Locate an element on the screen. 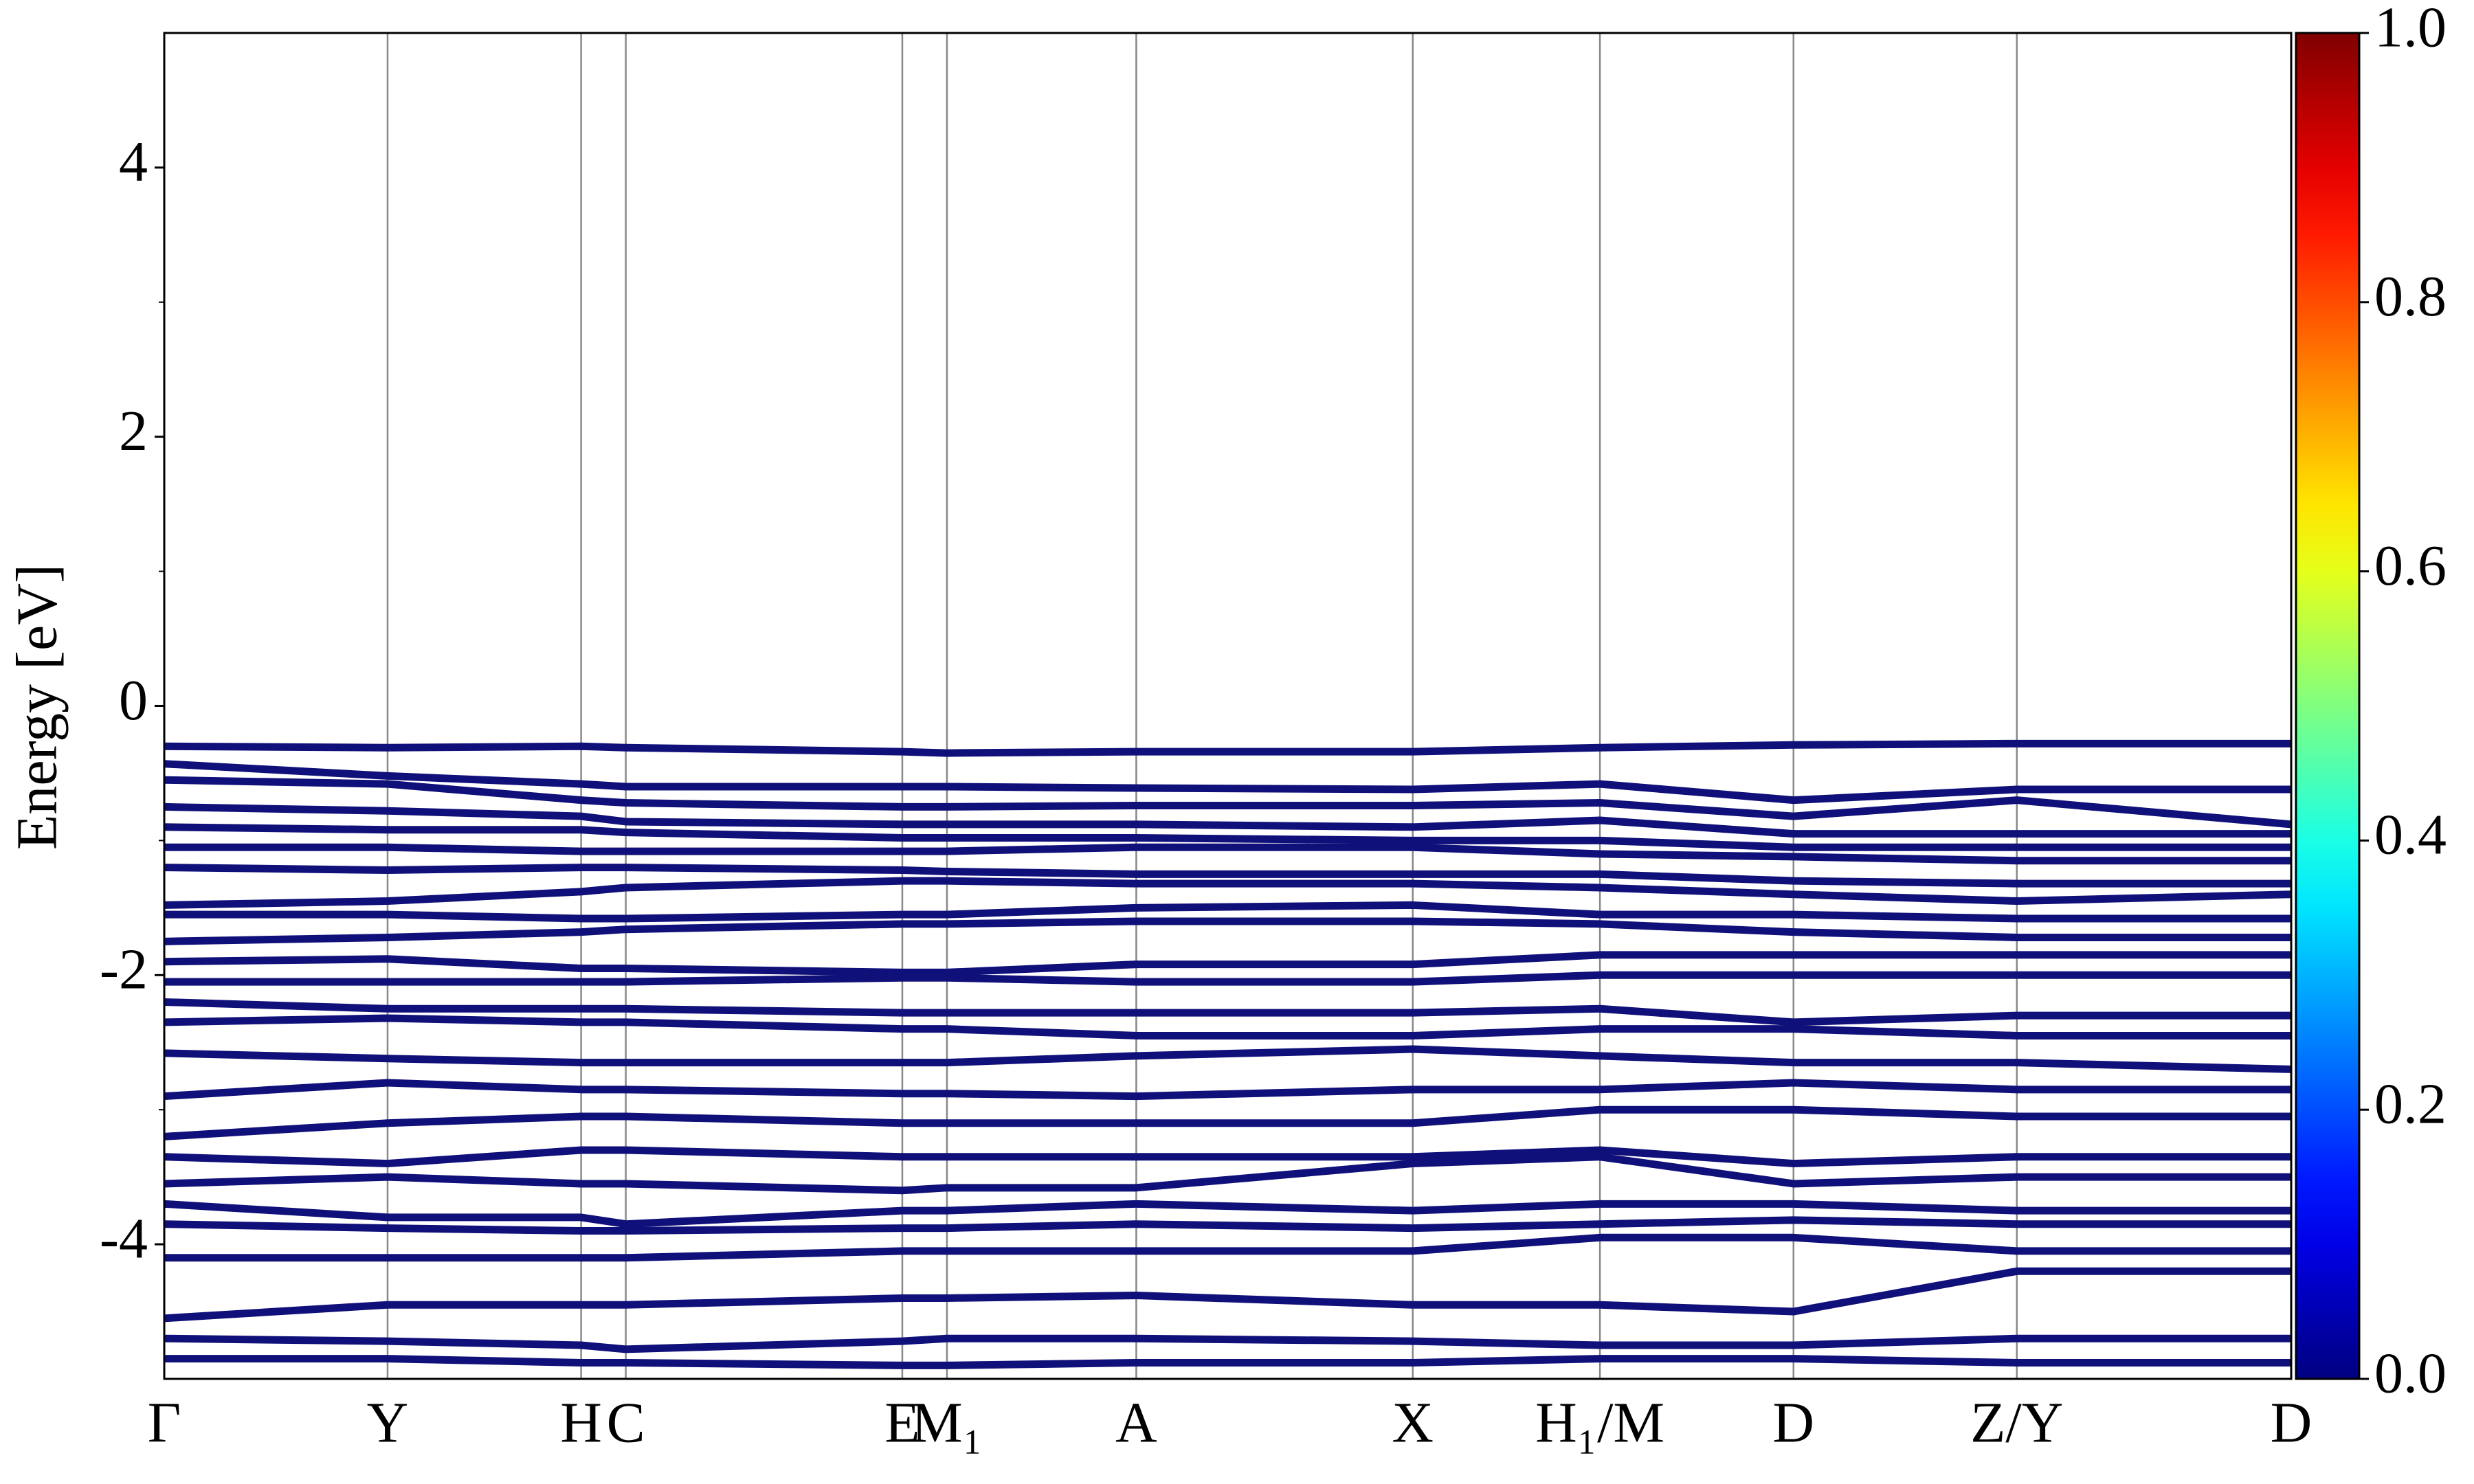 This screenshot has height=1484, width=2474. x-tick-label: Y is located at coordinates (388, 1422).